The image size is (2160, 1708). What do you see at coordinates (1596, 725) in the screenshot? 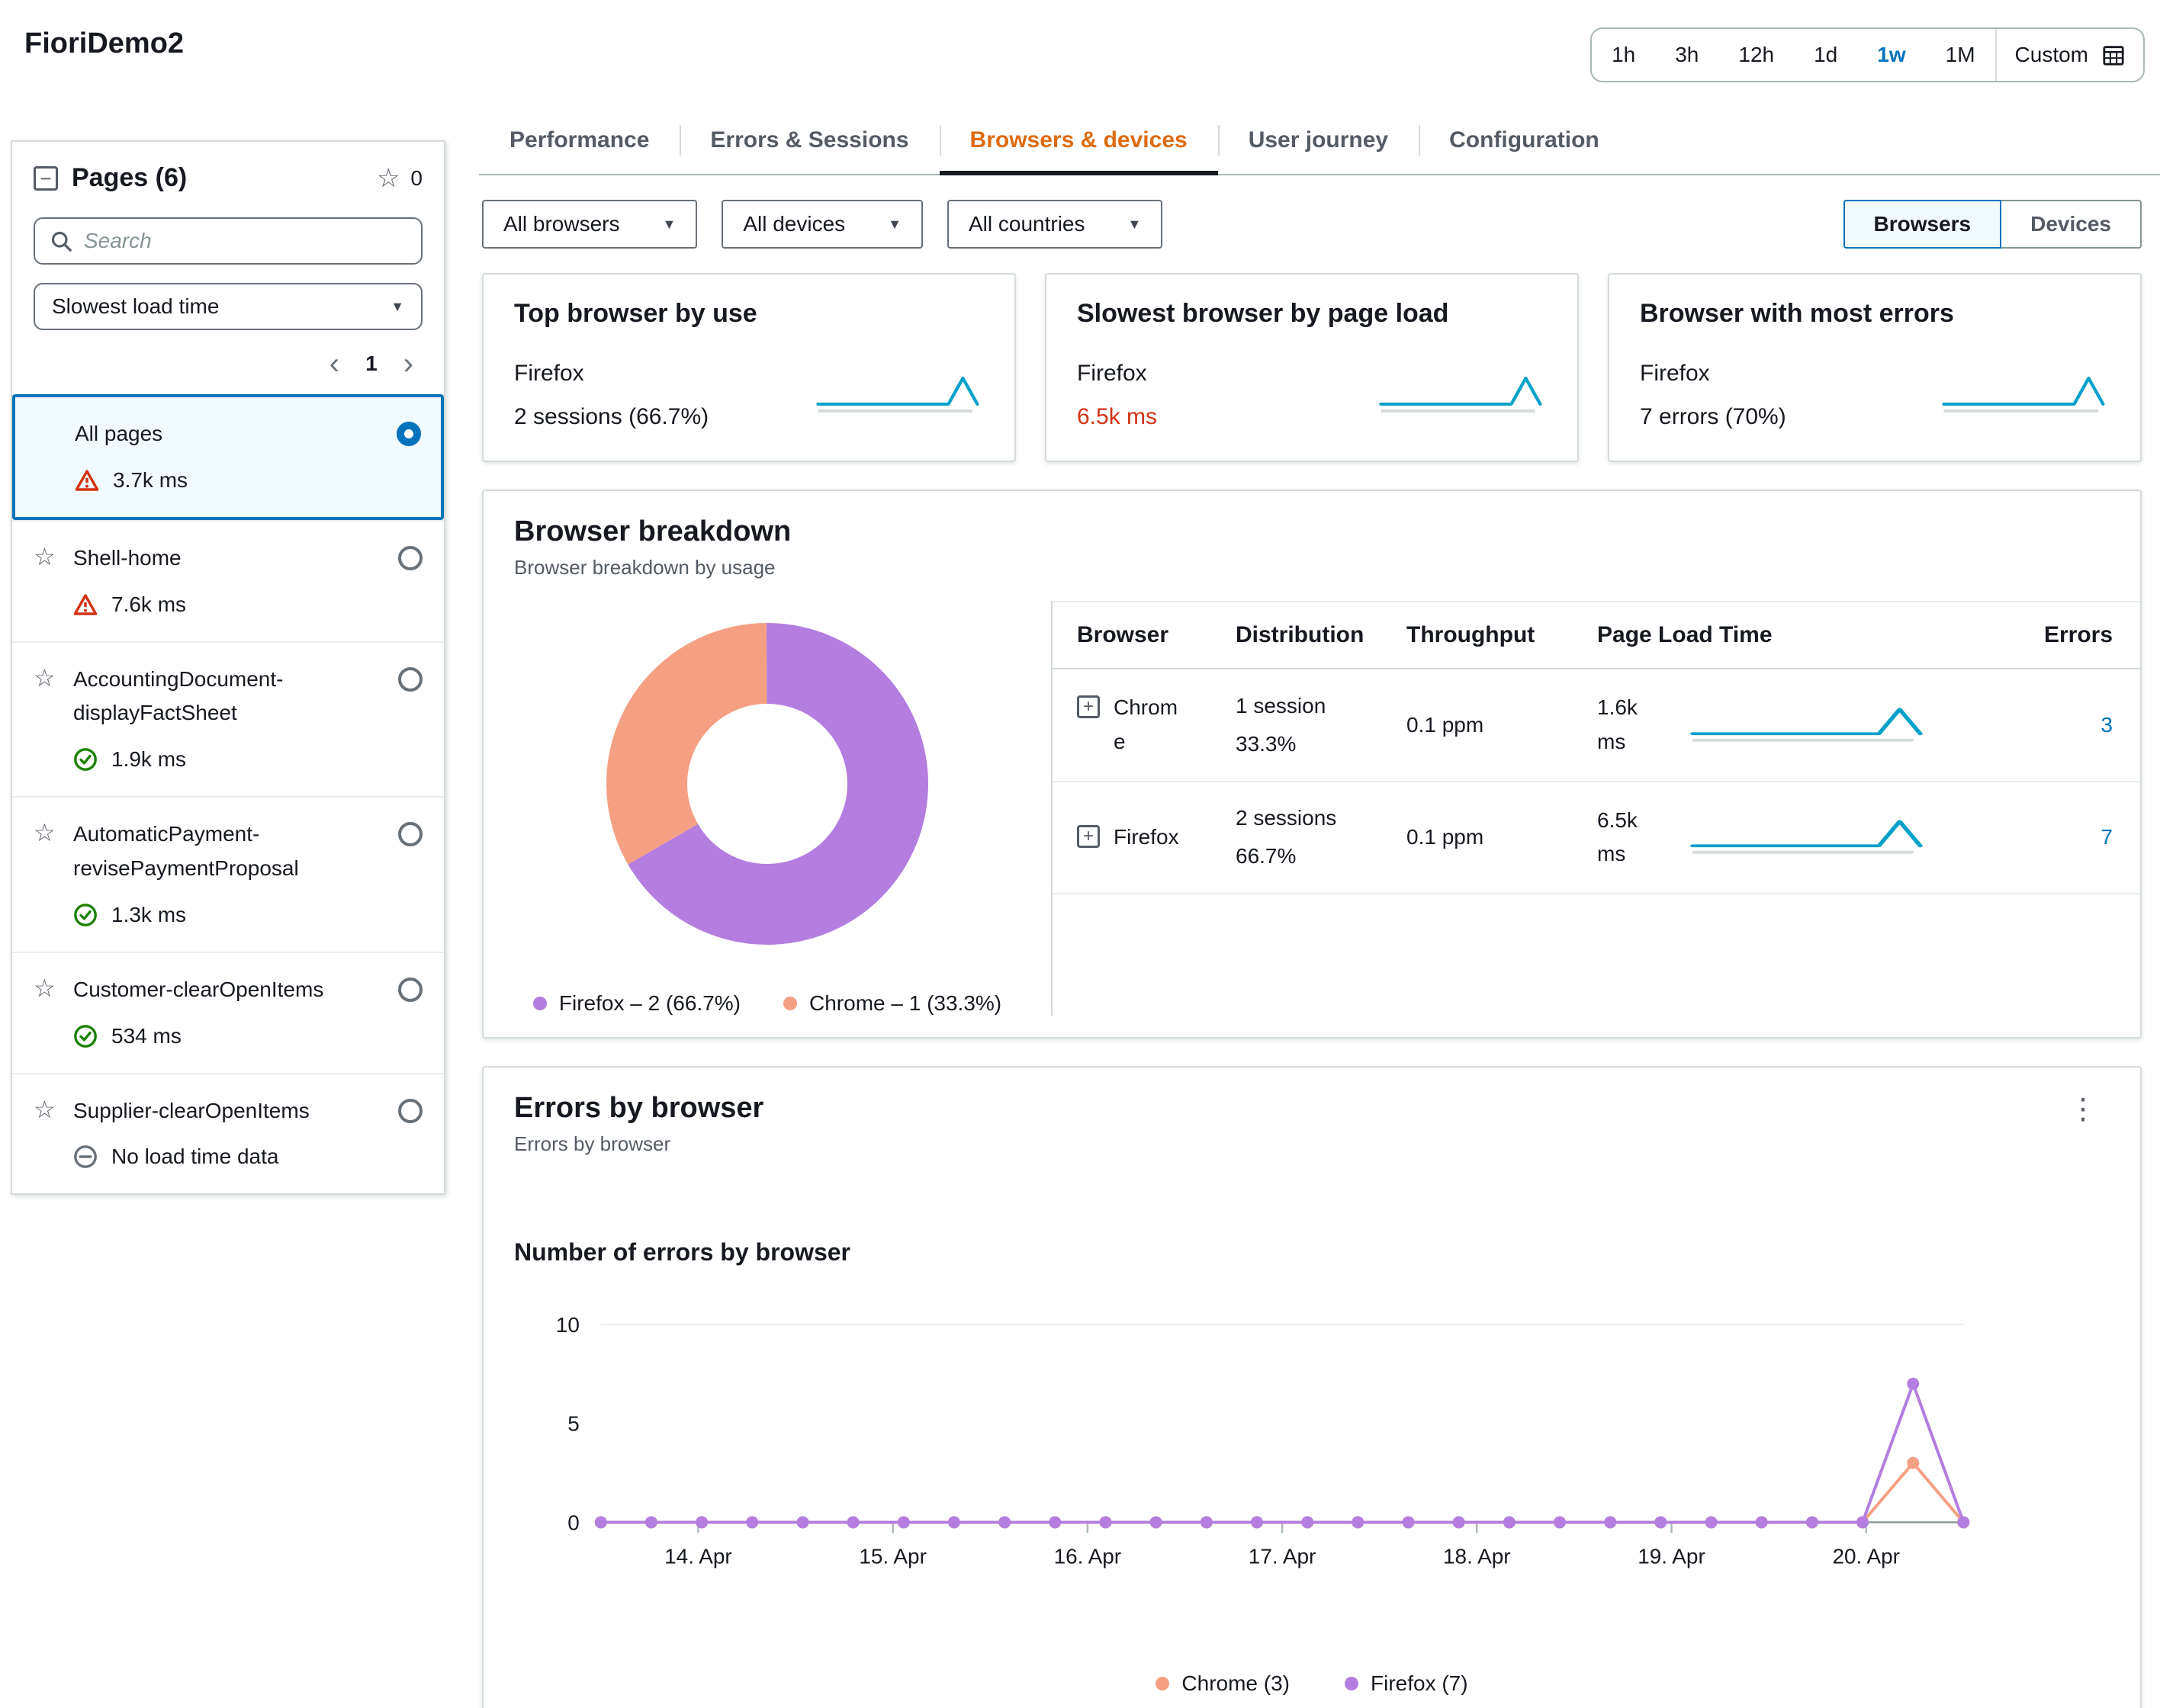
I see `table-row-chrome: + Chrome 1 session 33.3% 0.1 ppm` at bounding box center [1596, 725].